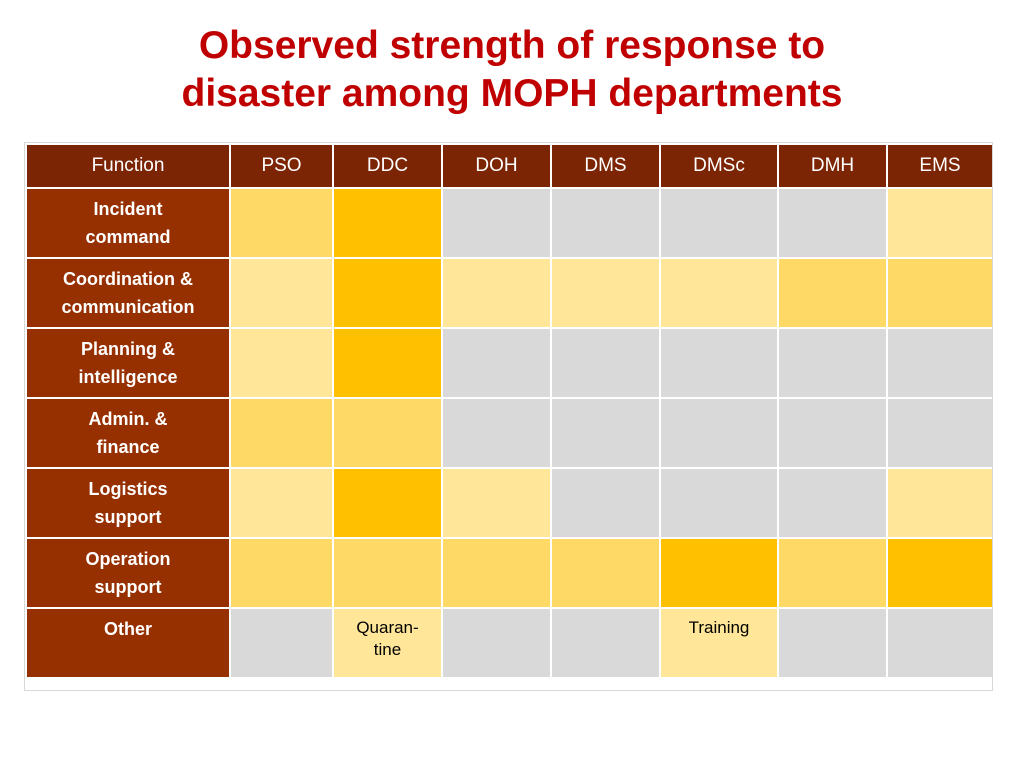 The width and height of the screenshot is (1024, 768). I want to click on table-row: Admin. & finance, so click(509, 433).